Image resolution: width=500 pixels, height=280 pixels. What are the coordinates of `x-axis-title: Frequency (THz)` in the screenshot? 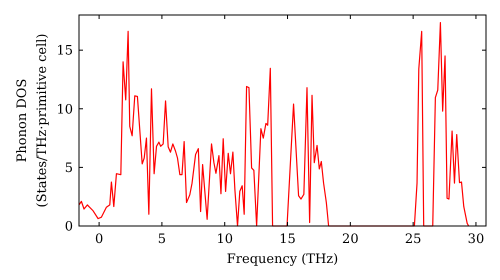 It's located at (282, 259).